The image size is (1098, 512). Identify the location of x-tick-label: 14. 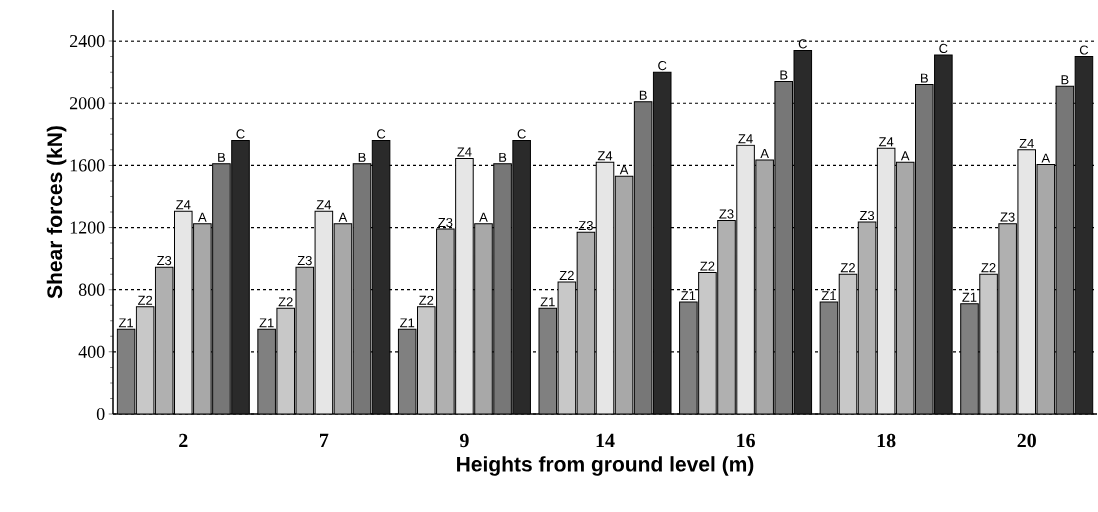
(605, 440).